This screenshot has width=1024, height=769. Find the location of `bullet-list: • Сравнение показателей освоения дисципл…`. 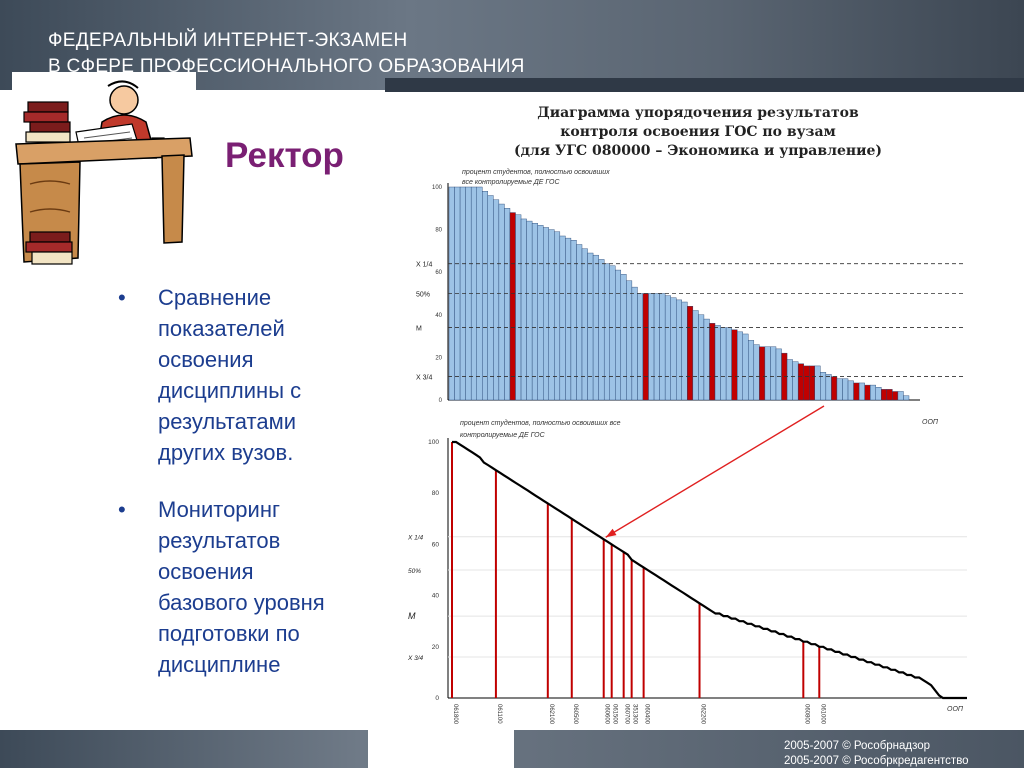

bullet-list: • Сравнение показателей освоения дисципл… is located at coordinates (249, 494).